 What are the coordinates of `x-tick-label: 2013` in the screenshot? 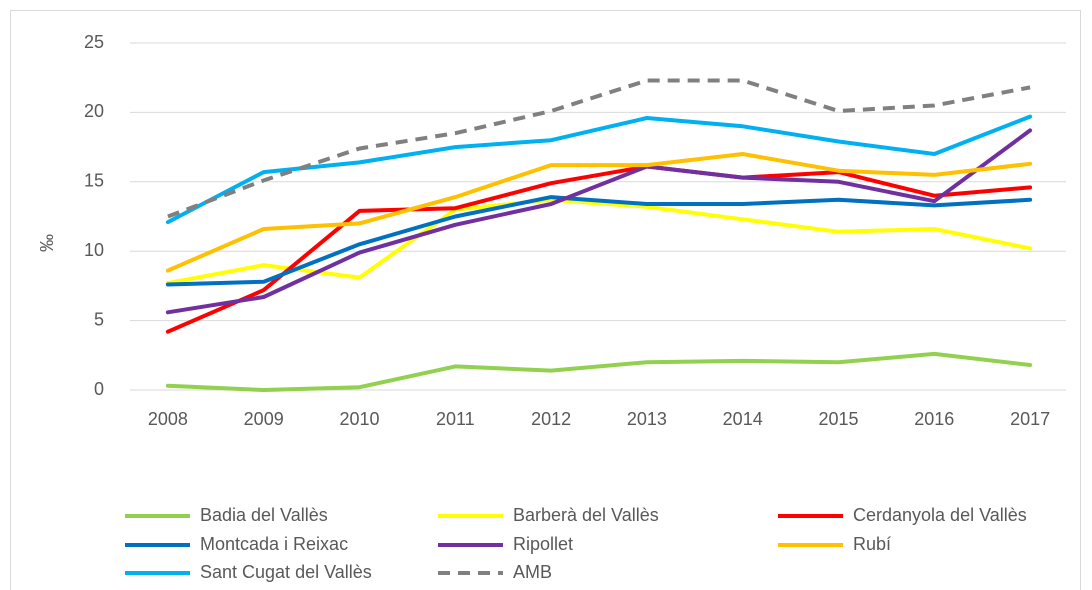 It's located at (647, 419).